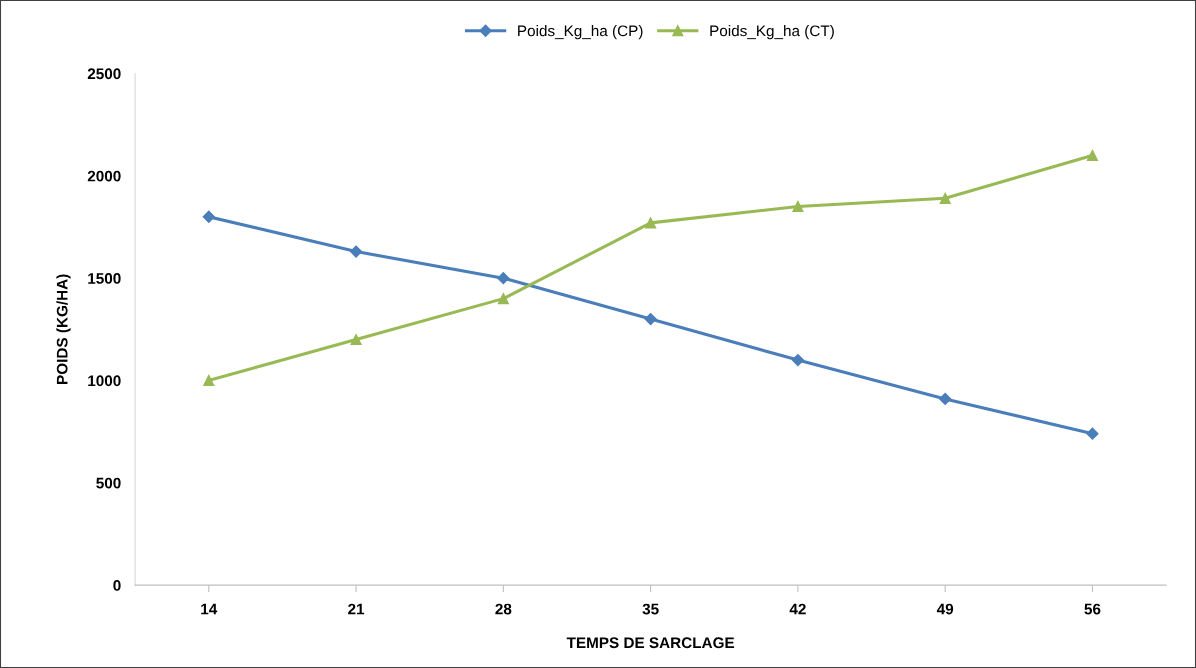 The image size is (1196, 668). I want to click on y-axis-title: POIDS (KG/HA), so click(63, 329).